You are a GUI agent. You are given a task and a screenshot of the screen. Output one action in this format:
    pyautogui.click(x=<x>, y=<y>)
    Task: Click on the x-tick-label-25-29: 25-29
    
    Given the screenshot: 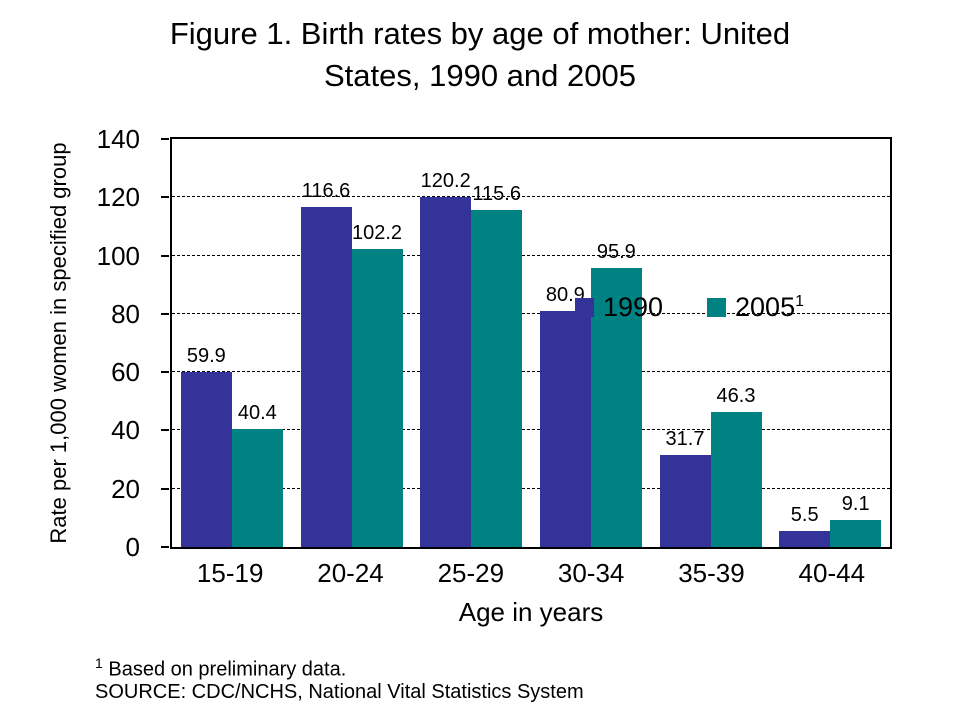 What is the action you would take?
    pyautogui.click(x=471, y=573)
    